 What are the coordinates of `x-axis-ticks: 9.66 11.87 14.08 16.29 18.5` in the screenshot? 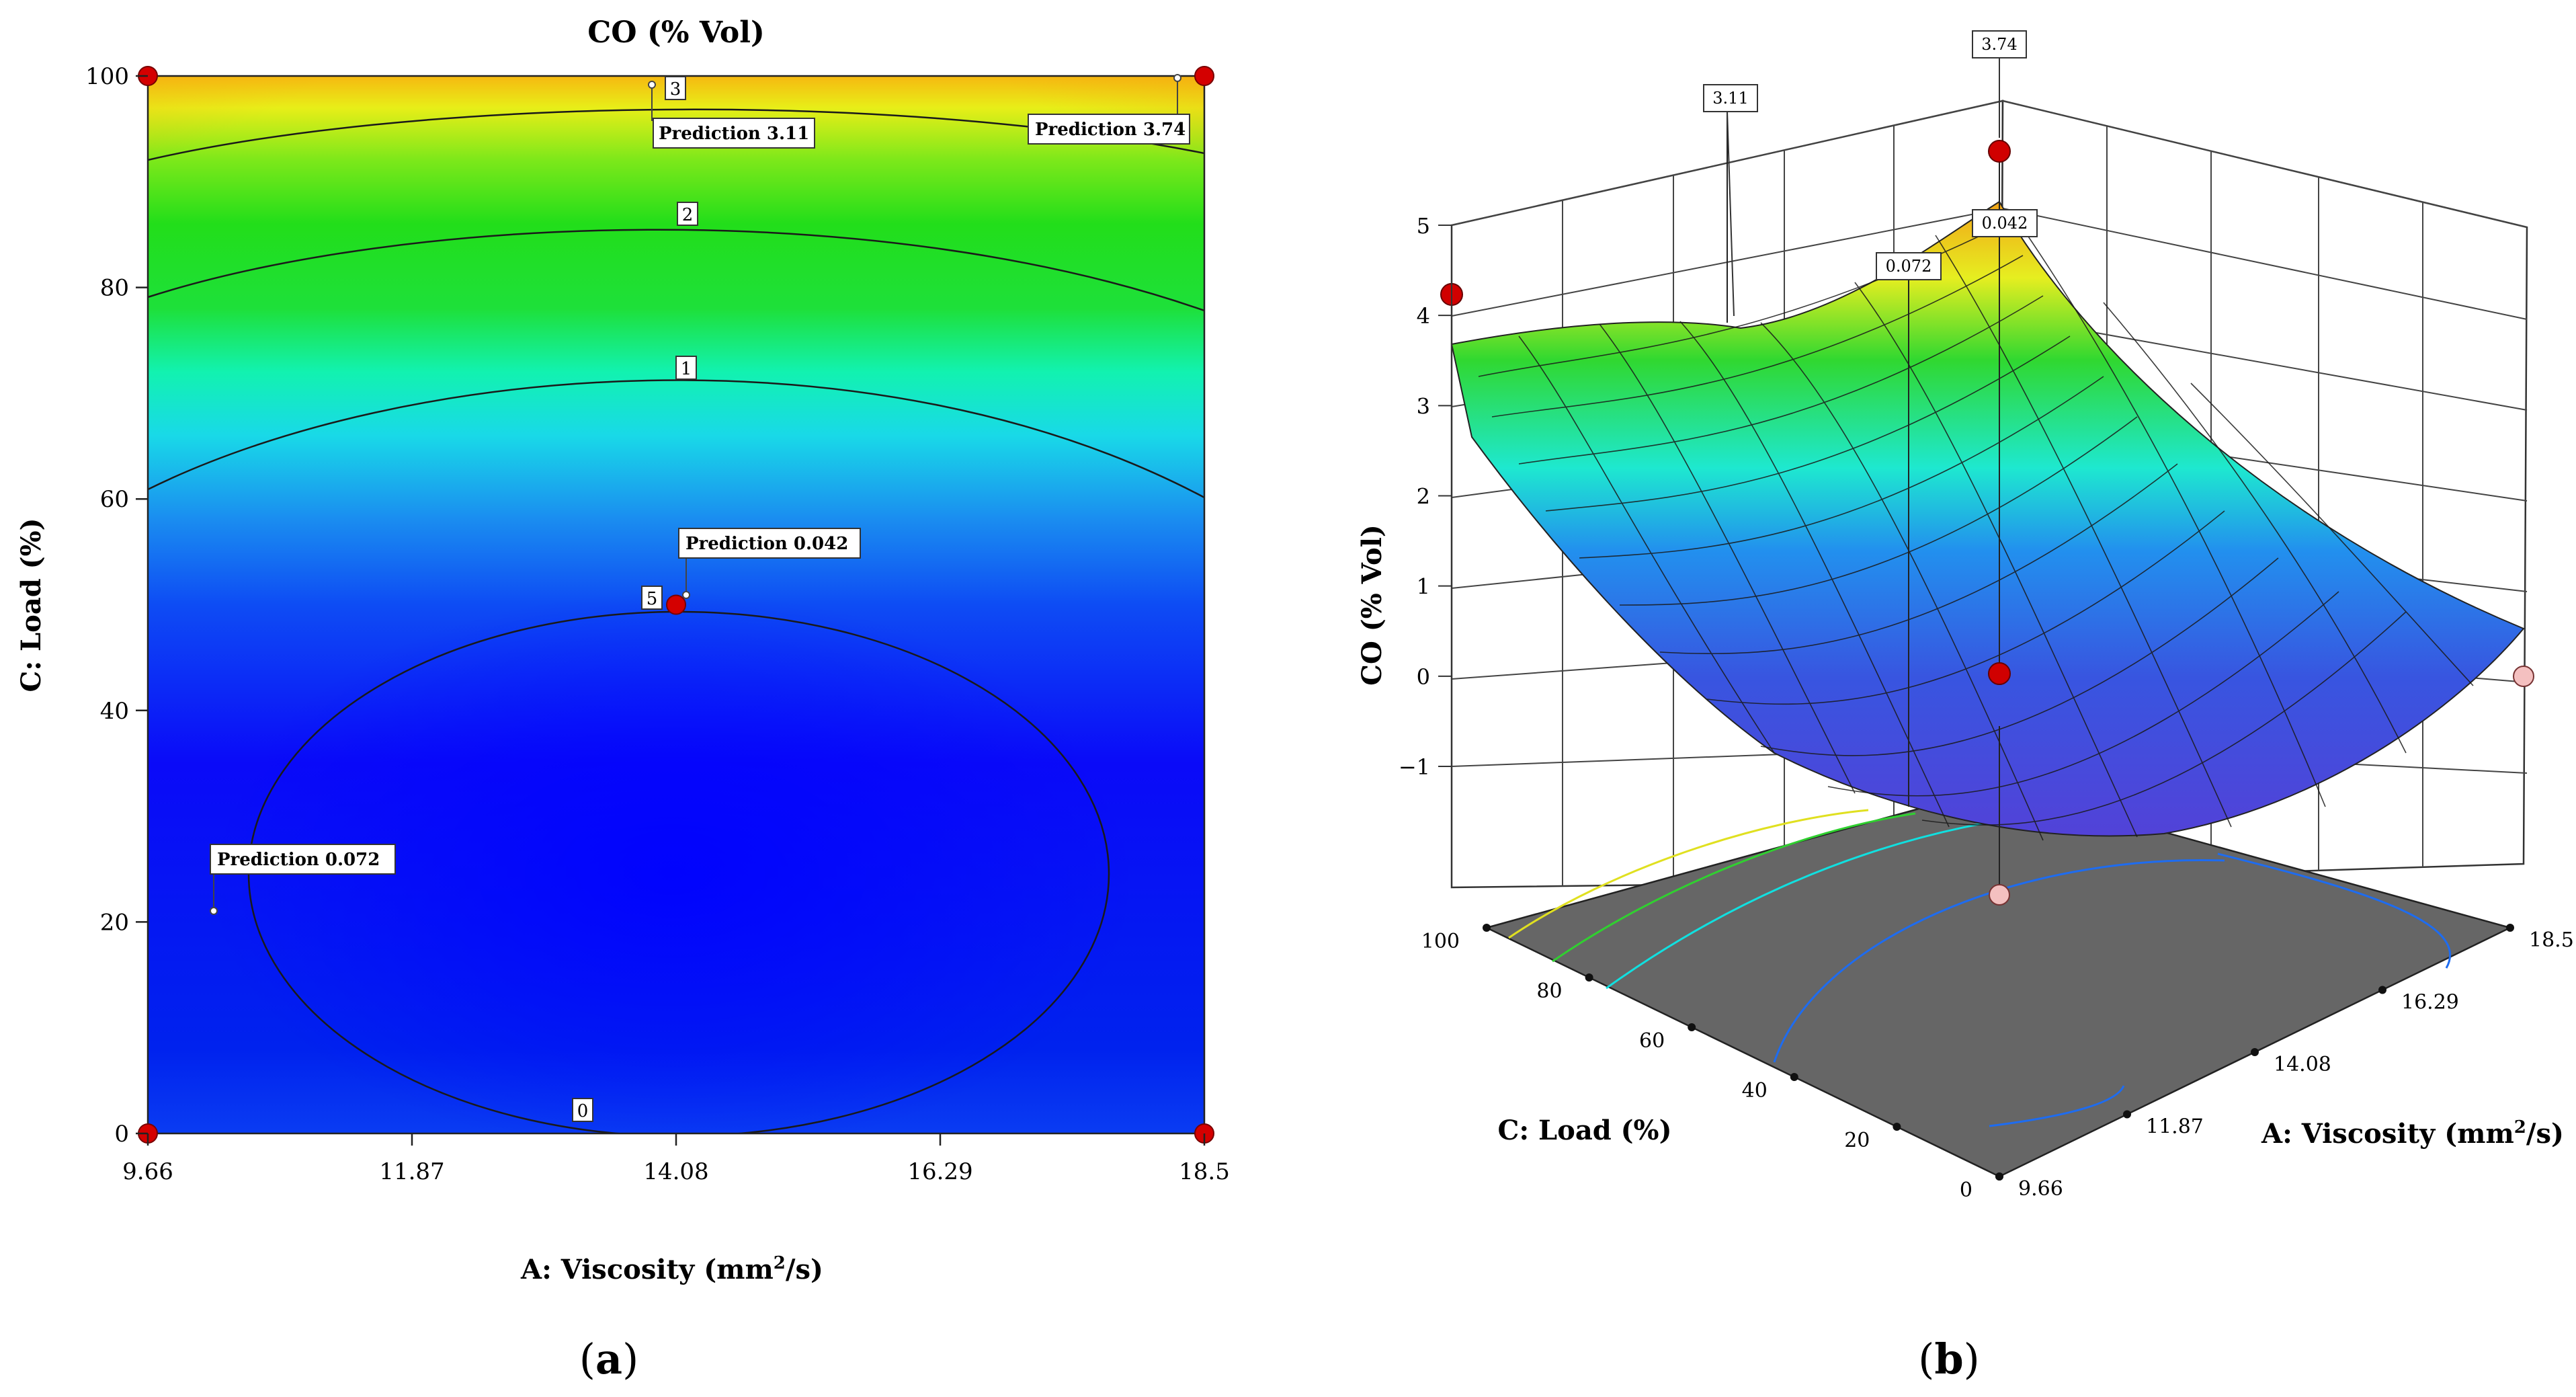 It's located at (676, 1159).